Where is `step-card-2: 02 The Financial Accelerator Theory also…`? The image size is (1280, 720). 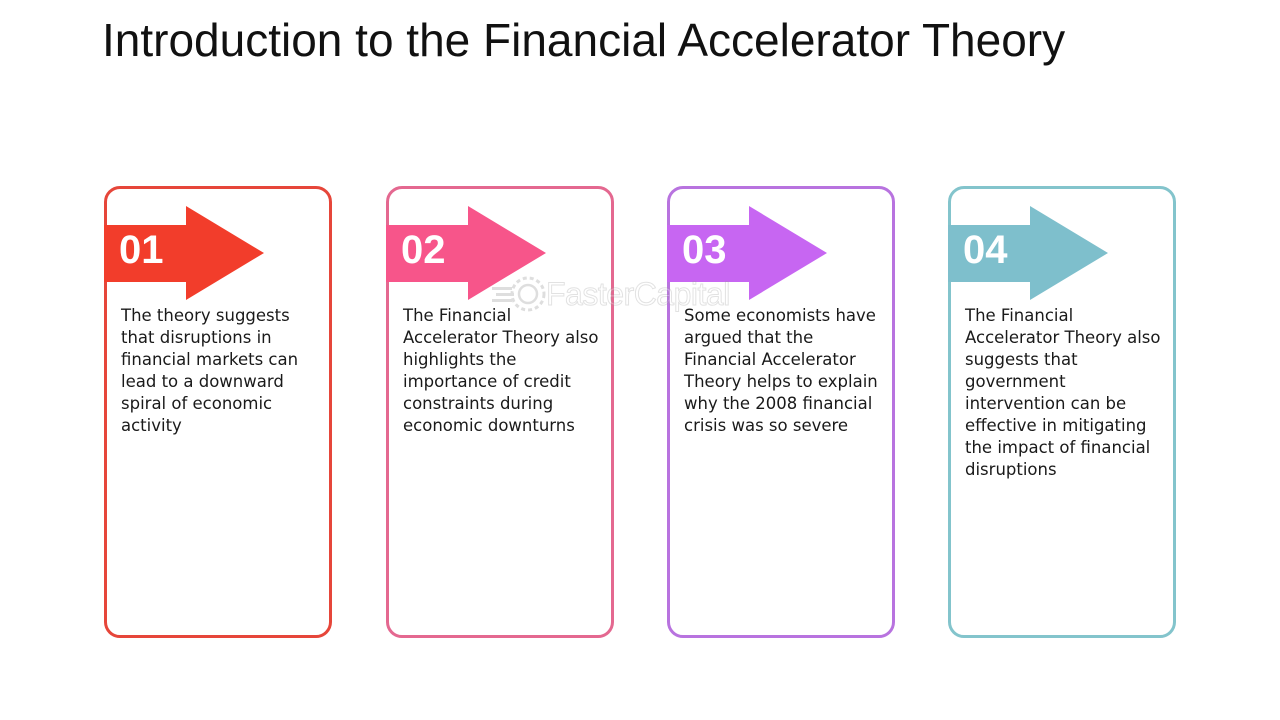 step-card-2: 02 The Financial Accelerator Theory also… is located at coordinates (500, 412).